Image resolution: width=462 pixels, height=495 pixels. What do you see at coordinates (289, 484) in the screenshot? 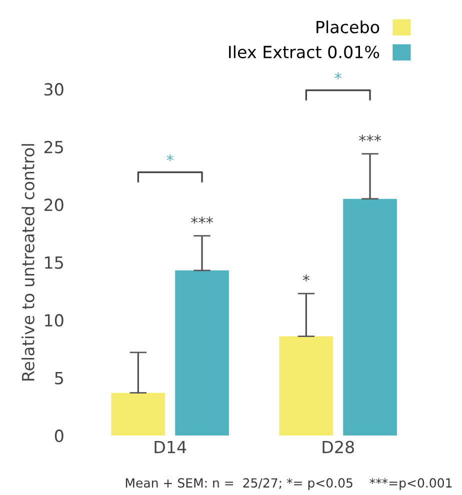
I see `text: Mean + SEM: n = 25/27; *= p<0.05 ***=p<0.001` at bounding box center [289, 484].